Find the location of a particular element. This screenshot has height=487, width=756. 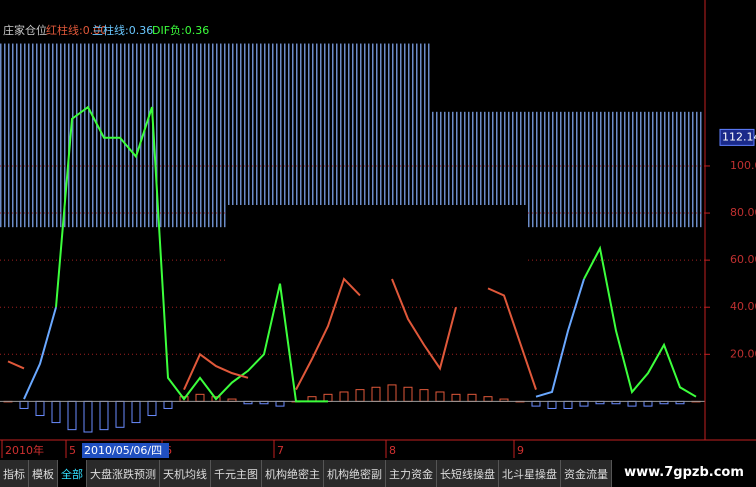

indicator-title: 庄家仓位 is located at coordinates (25, 30).